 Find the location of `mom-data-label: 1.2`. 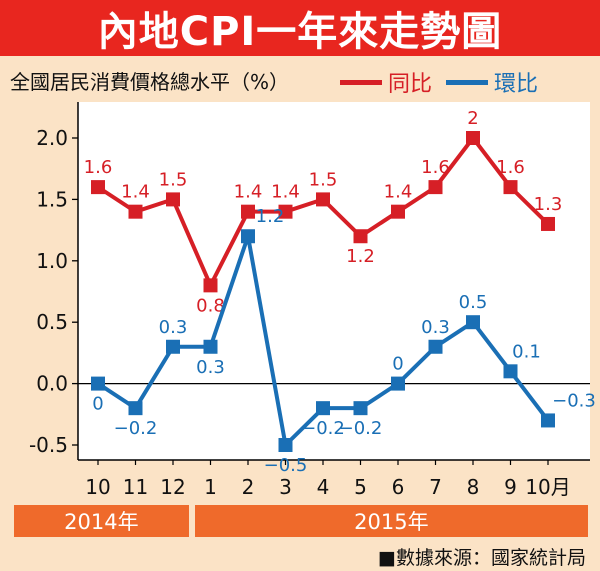

mom-data-label: 1.2 is located at coordinates (270, 216).